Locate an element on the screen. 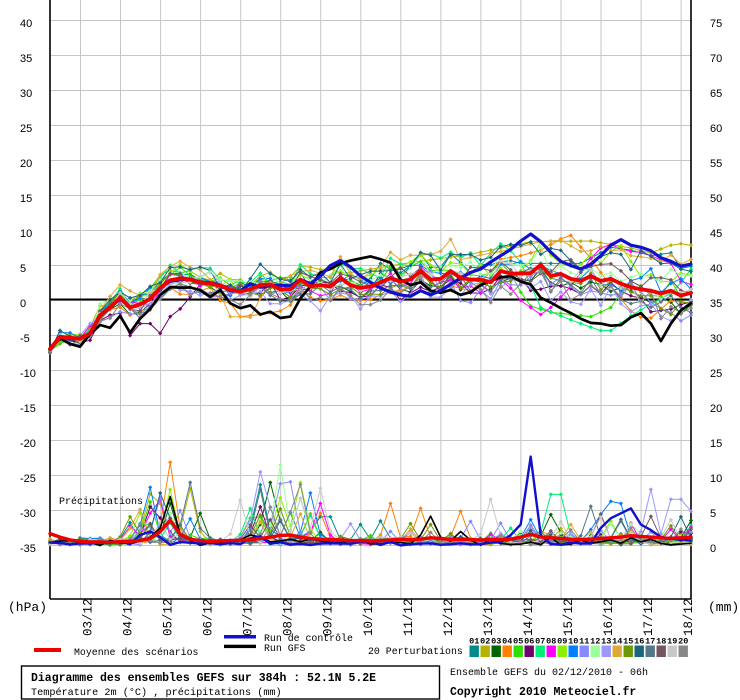 The width and height of the screenshot is (740, 700). svg-text: 04/12 is located at coordinates (129, 617).